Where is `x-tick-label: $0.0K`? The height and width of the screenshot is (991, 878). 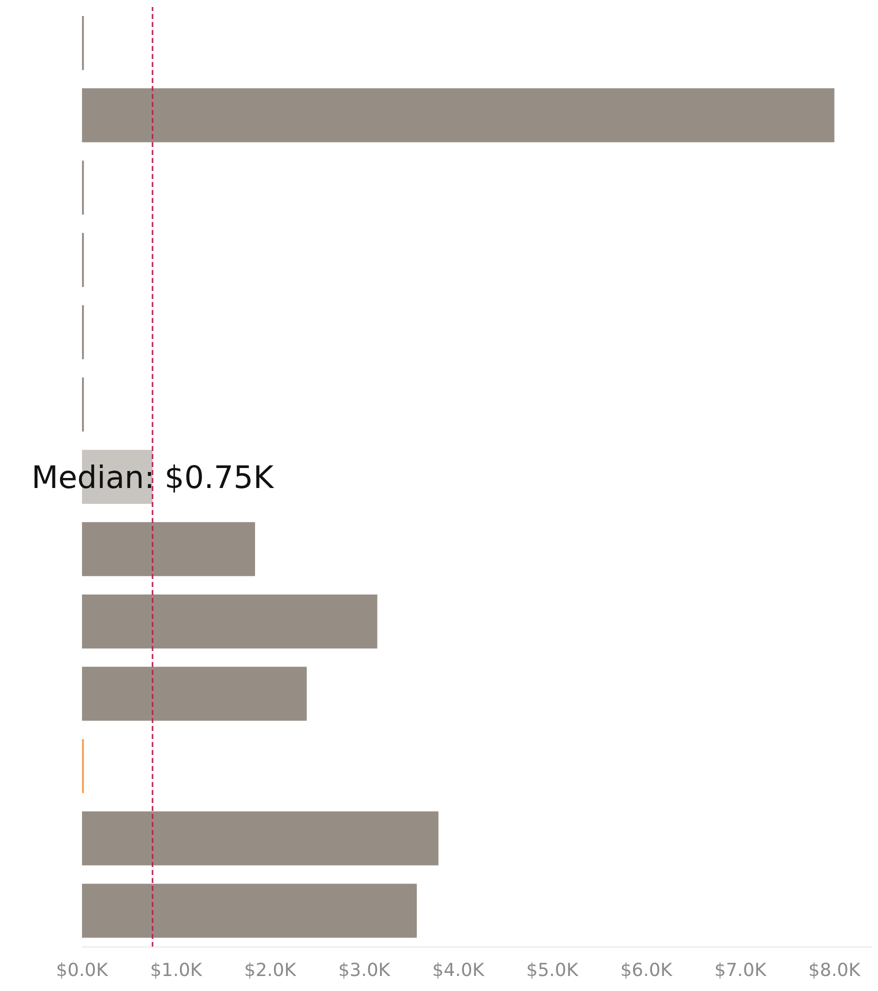
x-tick-label: $0.0K is located at coordinates (83, 970).